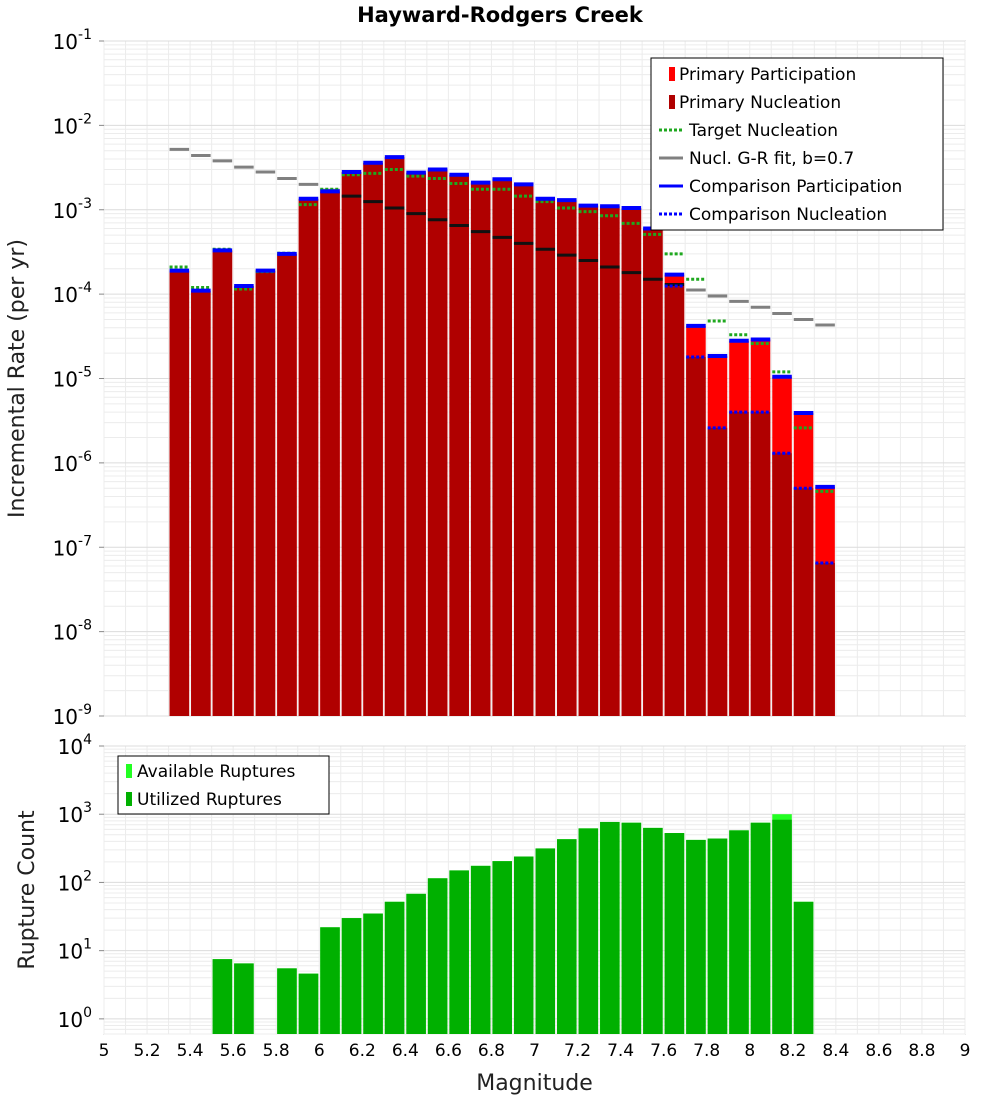 This screenshot has width=1000, height=1100. What do you see at coordinates (706, 1051) in the screenshot?
I see `x-tick-label: 7.8` at bounding box center [706, 1051].